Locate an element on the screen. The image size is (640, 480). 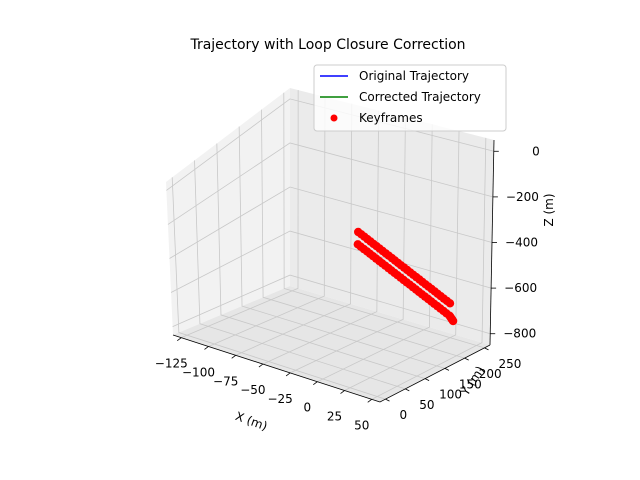
x-tick-label: −25 is located at coordinates (279, 399).